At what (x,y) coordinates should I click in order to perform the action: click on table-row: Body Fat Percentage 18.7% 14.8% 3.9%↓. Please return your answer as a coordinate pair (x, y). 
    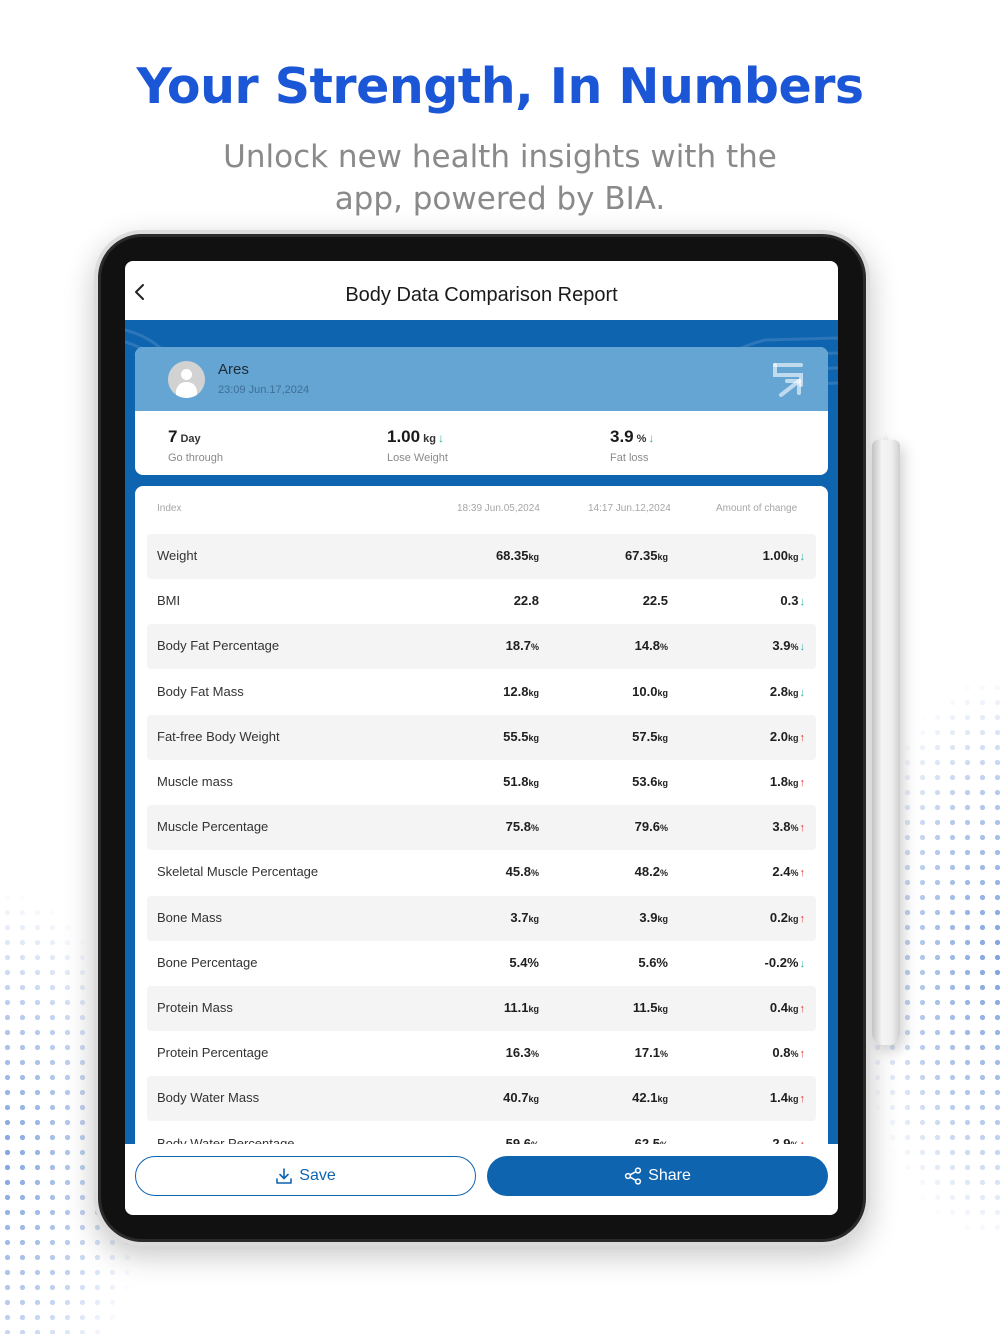
    Looking at the image, I should click on (481, 647).